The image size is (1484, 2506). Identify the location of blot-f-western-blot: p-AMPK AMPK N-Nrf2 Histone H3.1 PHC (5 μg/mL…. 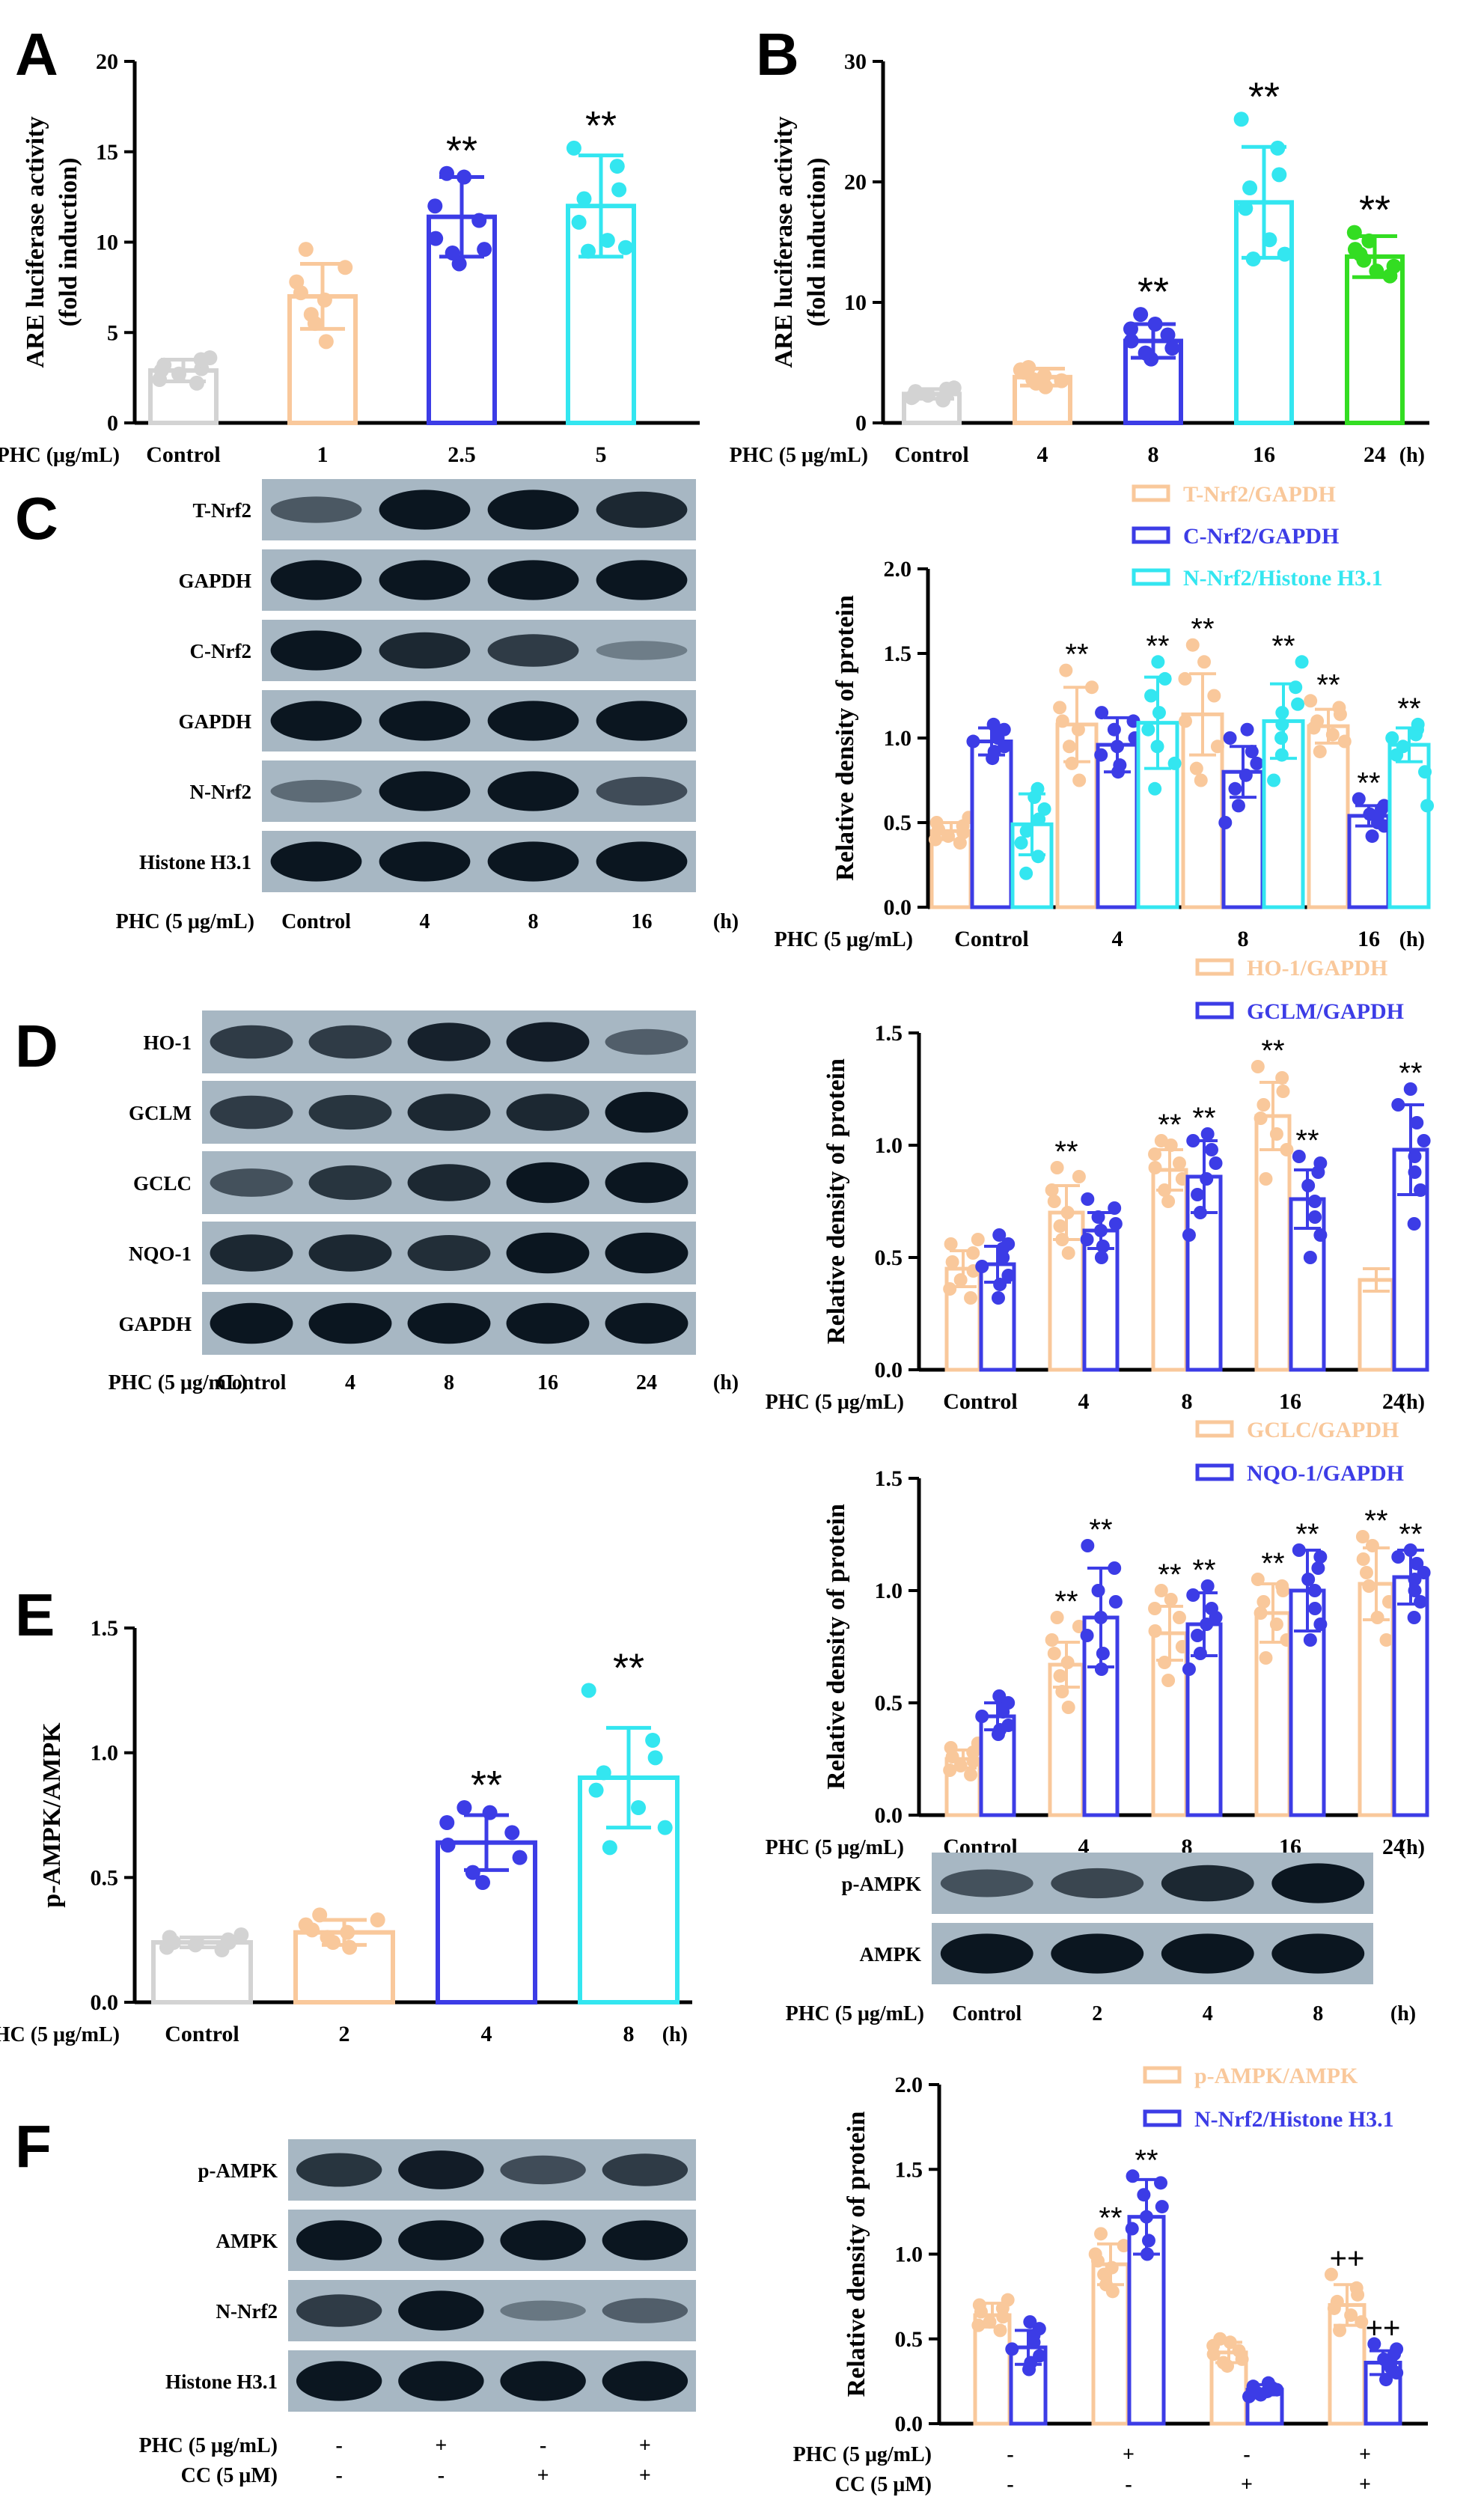
(417, 2313).